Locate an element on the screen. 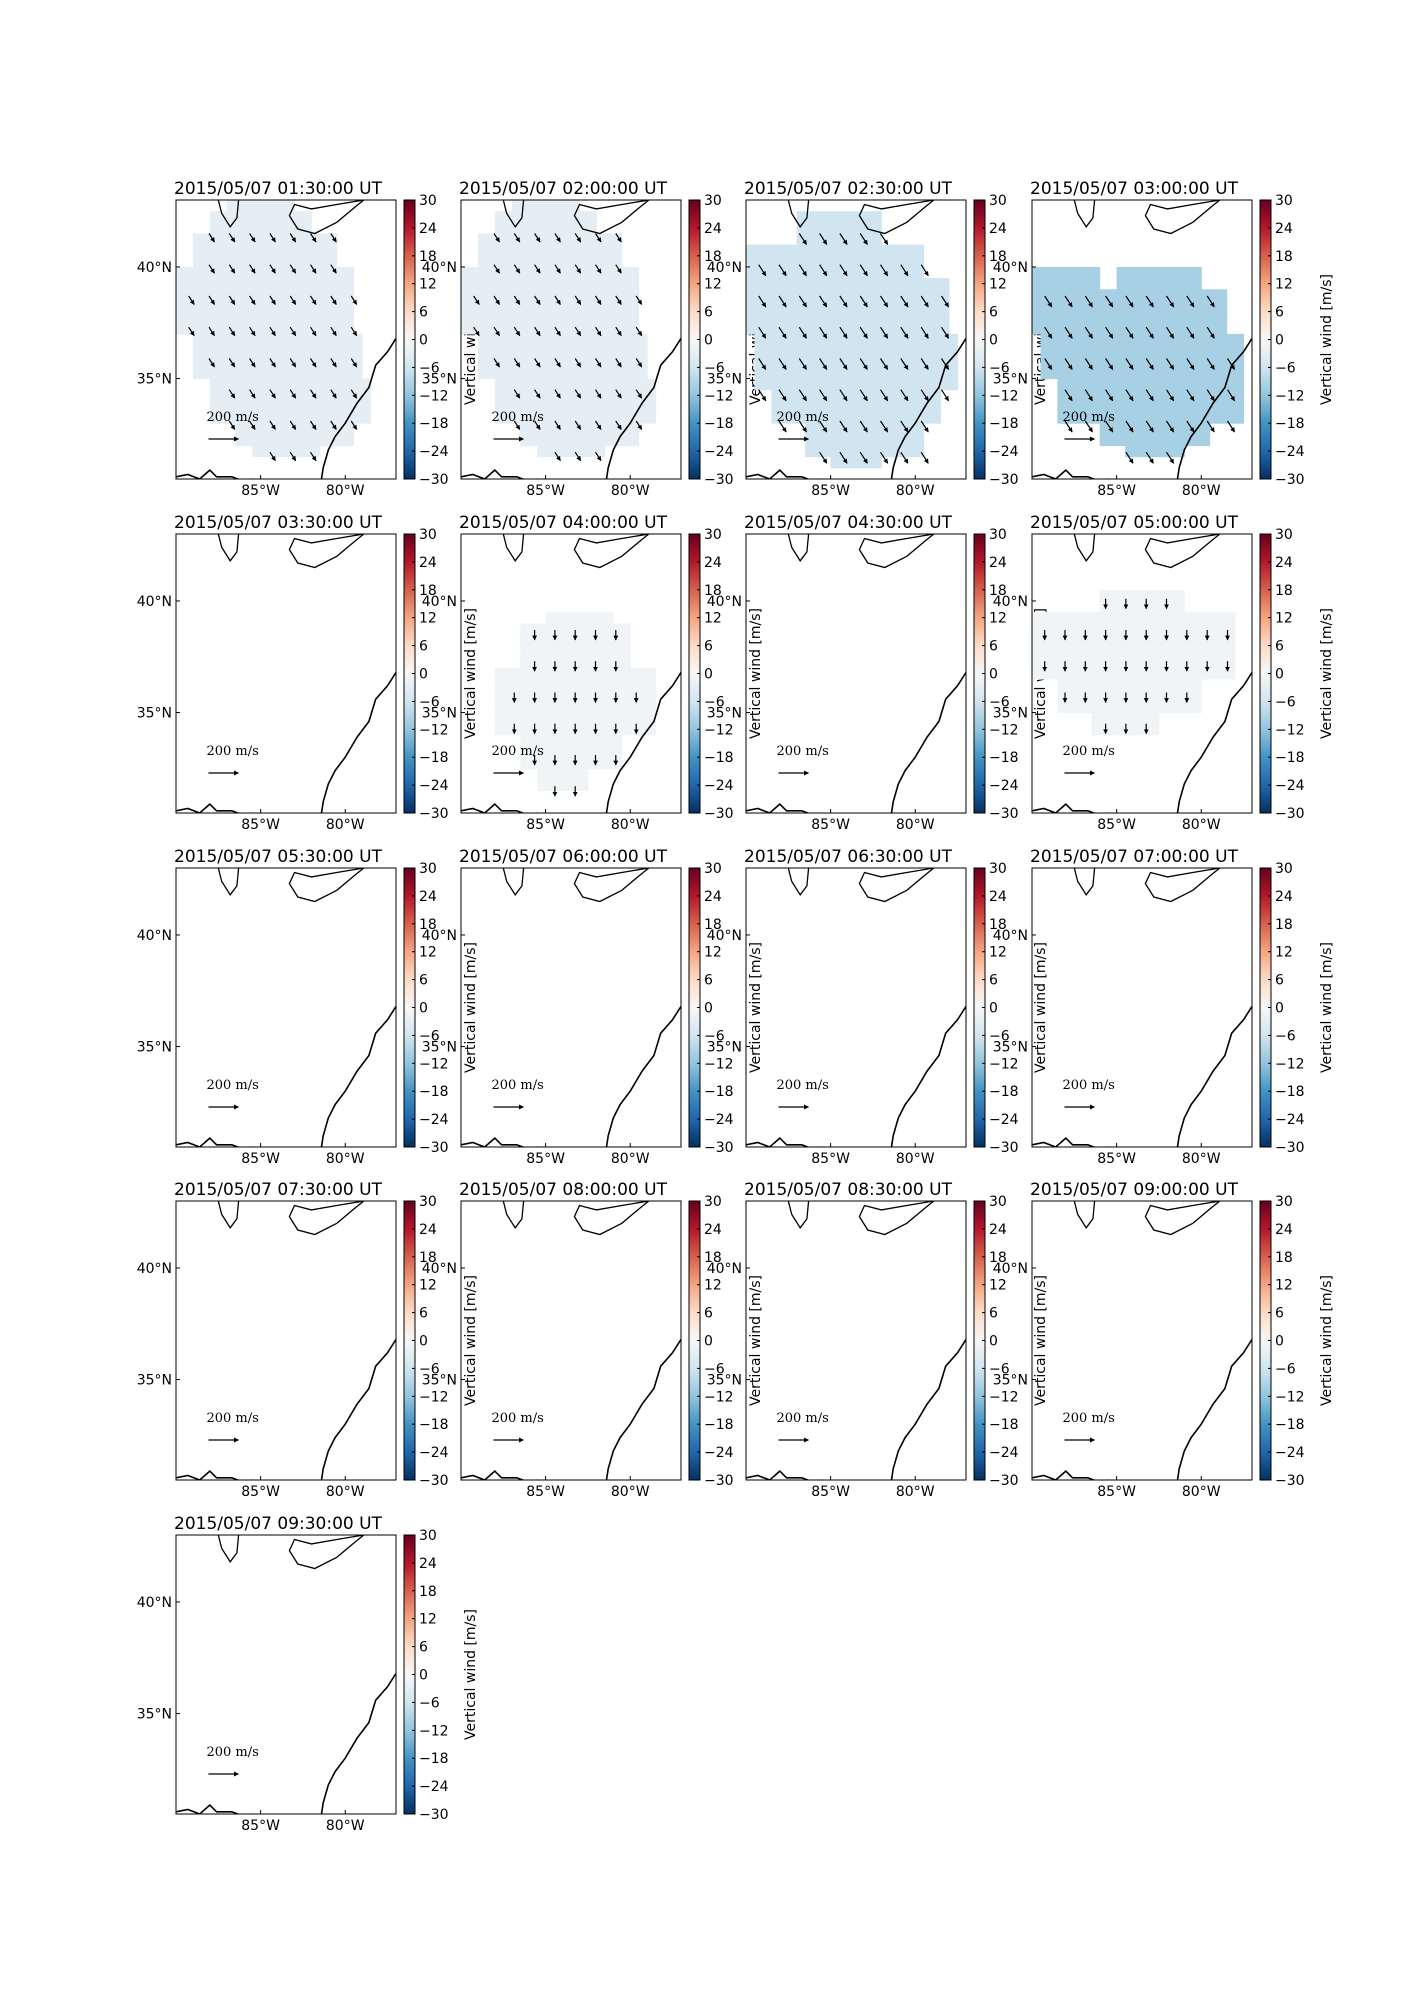 The height and width of the screenshot is (2010, 1410). colorbar-tick-label: 6 is located at coordinates (1279, 313).